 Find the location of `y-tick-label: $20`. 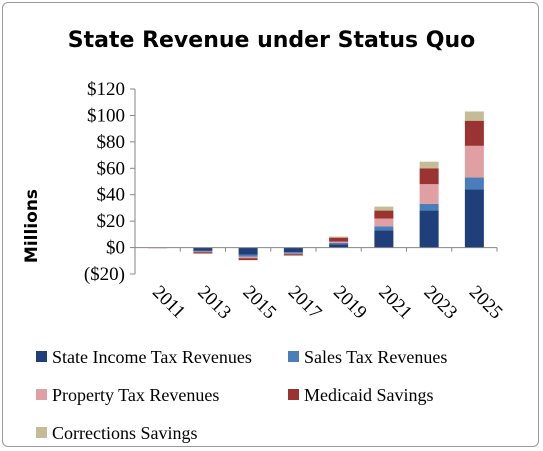

y-tick-label: $20 is located at coordinates (111, 221).